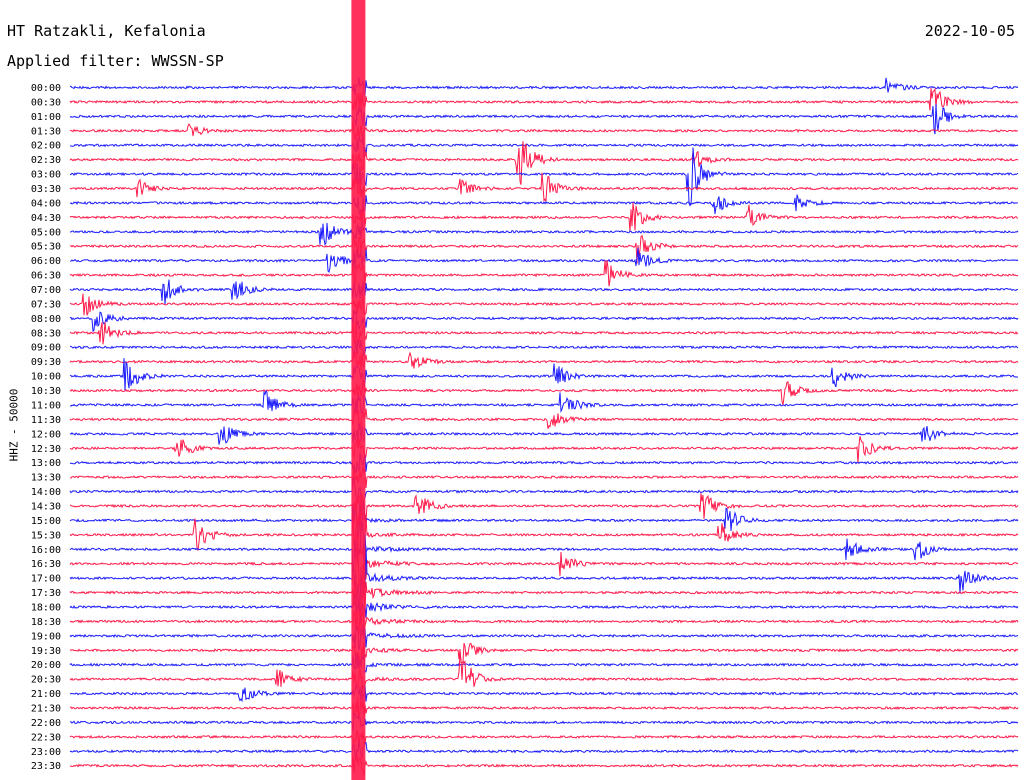 Image resolution: width=1024 pixels, height=780 pixels. What do you see at coordinates (46, 492) in the screenshot?
I see `time-label: 14:00` at bounding box center [46, 492].